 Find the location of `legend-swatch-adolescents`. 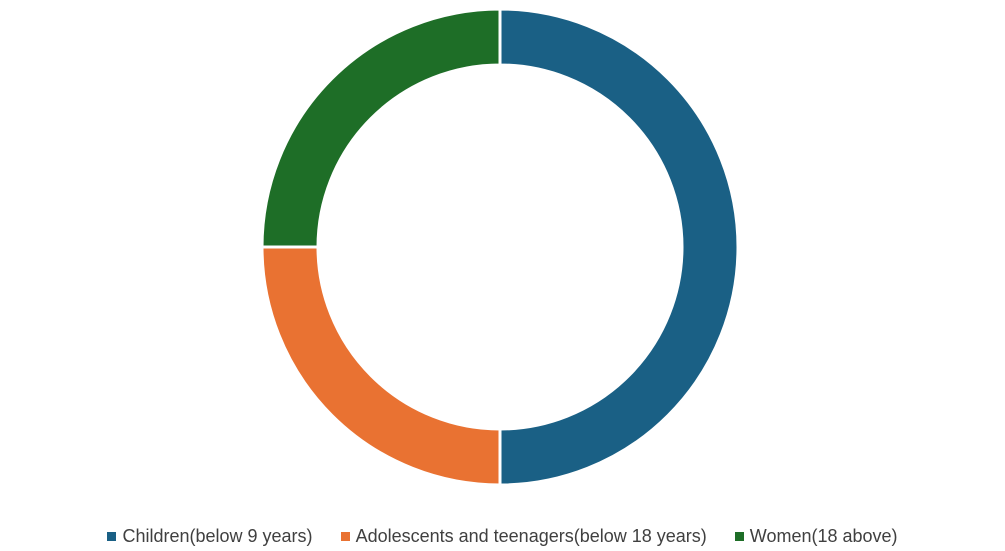

legend-swatch-adolescents is located at coordinates (345, 536).